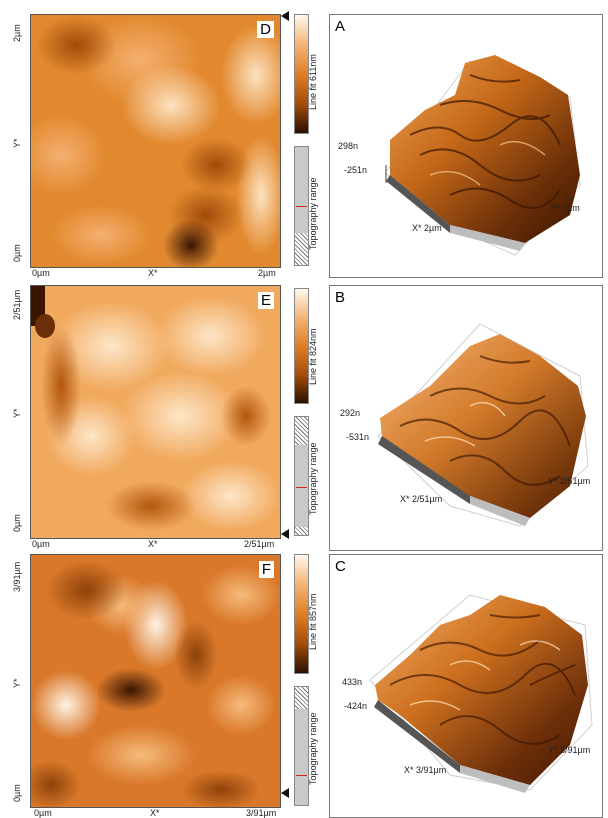  Describe the element at coordinates (313, 621) in the screenshot. I see `color-scale-label: Line fit 857nm` at that location.